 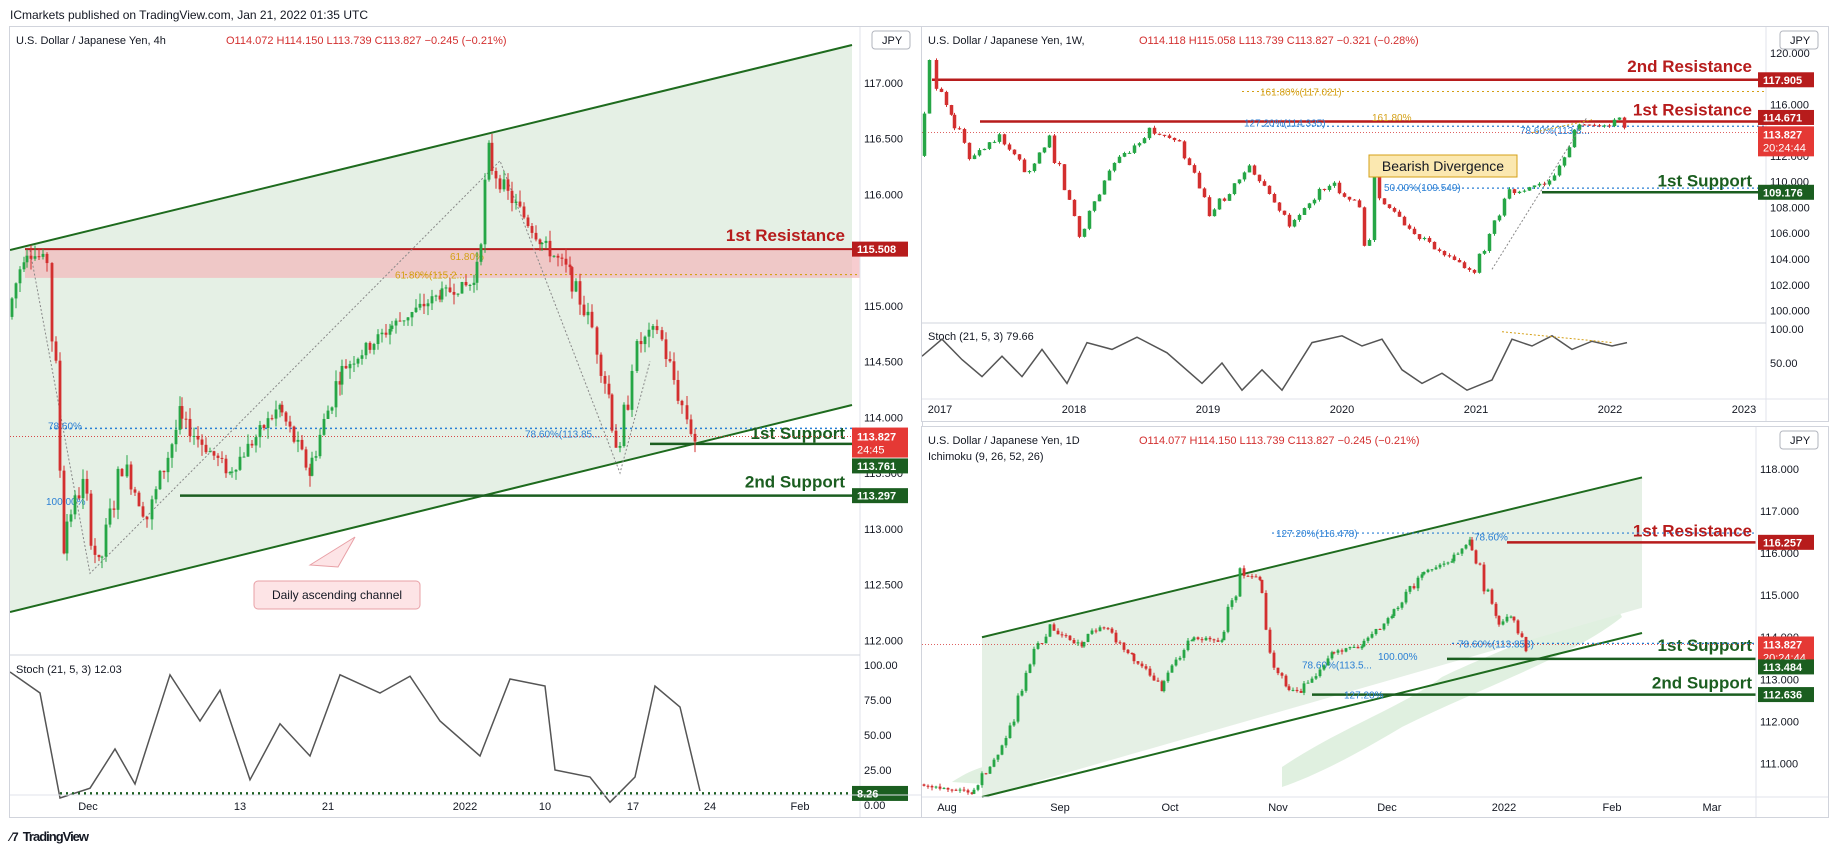 What do you see at coordinates (1784, 364) in the screenshot?
I see `stoch-tick: 50.00` at bounding box center [1784, 364].